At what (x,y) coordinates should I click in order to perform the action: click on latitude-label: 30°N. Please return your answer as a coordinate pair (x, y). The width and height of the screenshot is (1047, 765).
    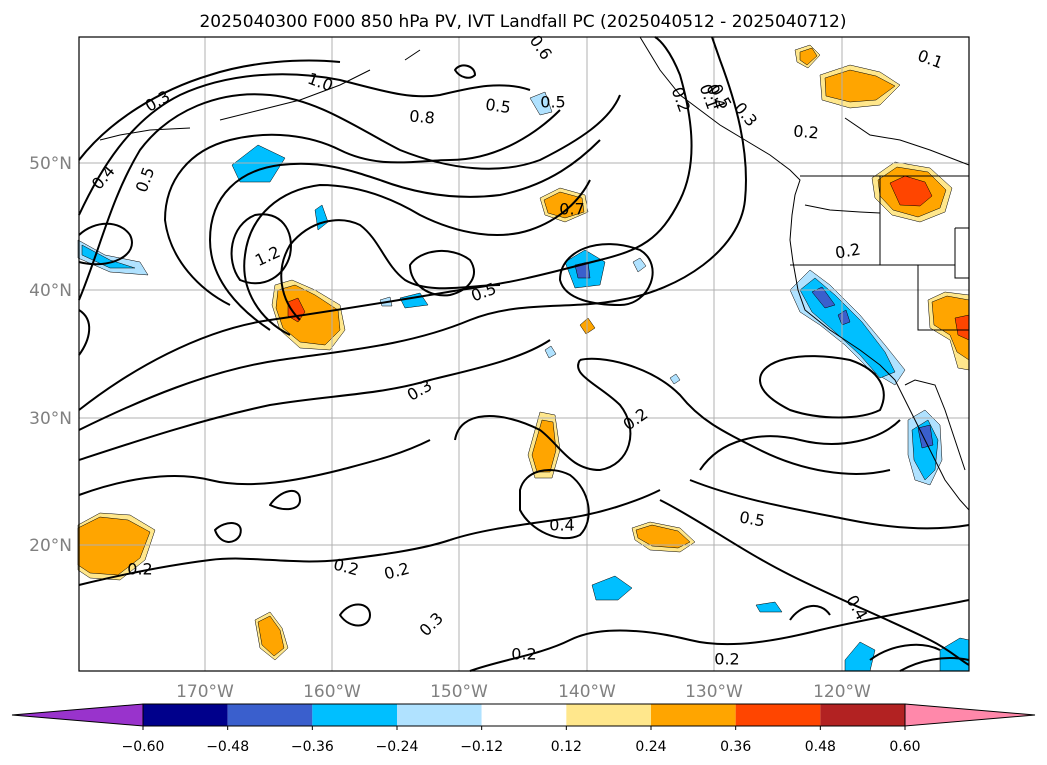
    Looking at the image, I should click on (50, 419).